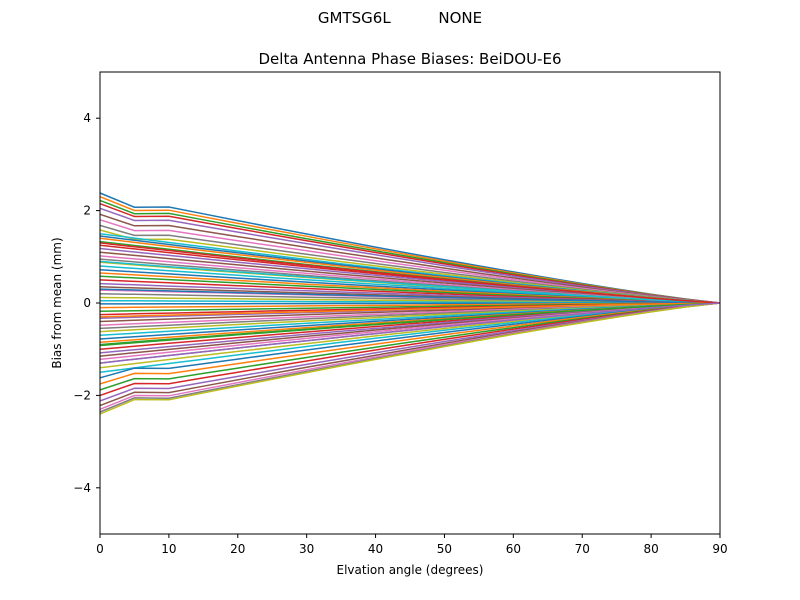 Image resolution: width=800 pixels, height=600 pixels. What do you see at coordinates (412, 545) in the screenshot?
I see `x-axis-ticks: 0 10 20 30 40 50 60 70 80 90` at bounding box center [412, 545].